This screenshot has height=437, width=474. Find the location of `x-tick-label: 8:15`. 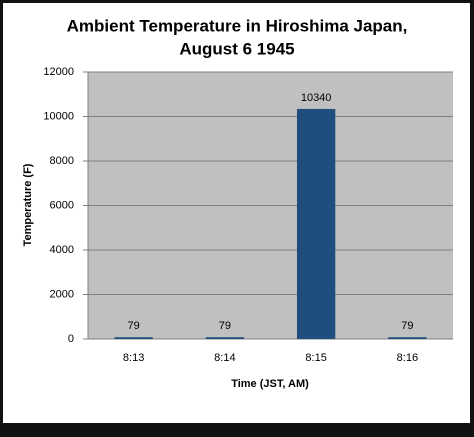

x-tick-label: 8:15 is located at coordinates (315, 358).